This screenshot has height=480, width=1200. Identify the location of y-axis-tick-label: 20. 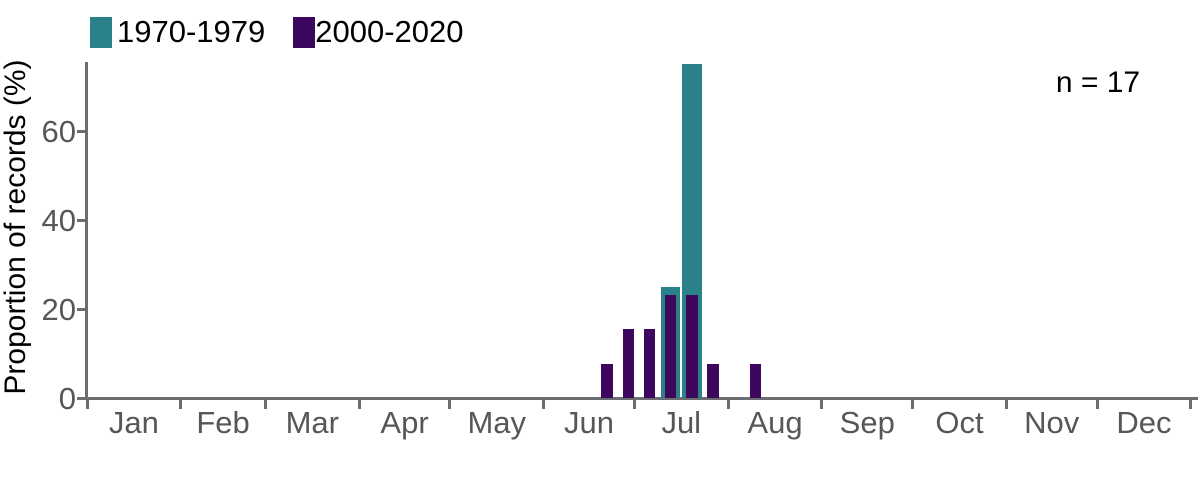
(58, 309).